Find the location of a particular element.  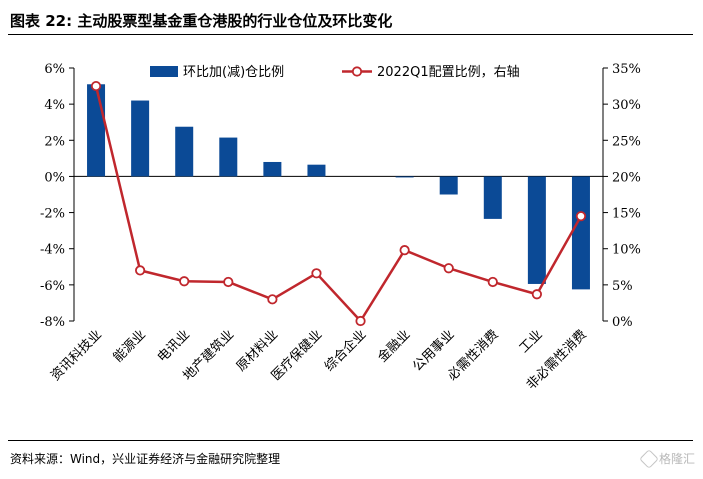

source-note: 资料来源：Wind，兴业证券经济与金融研究院整理 is located at coordinates (145, 459).